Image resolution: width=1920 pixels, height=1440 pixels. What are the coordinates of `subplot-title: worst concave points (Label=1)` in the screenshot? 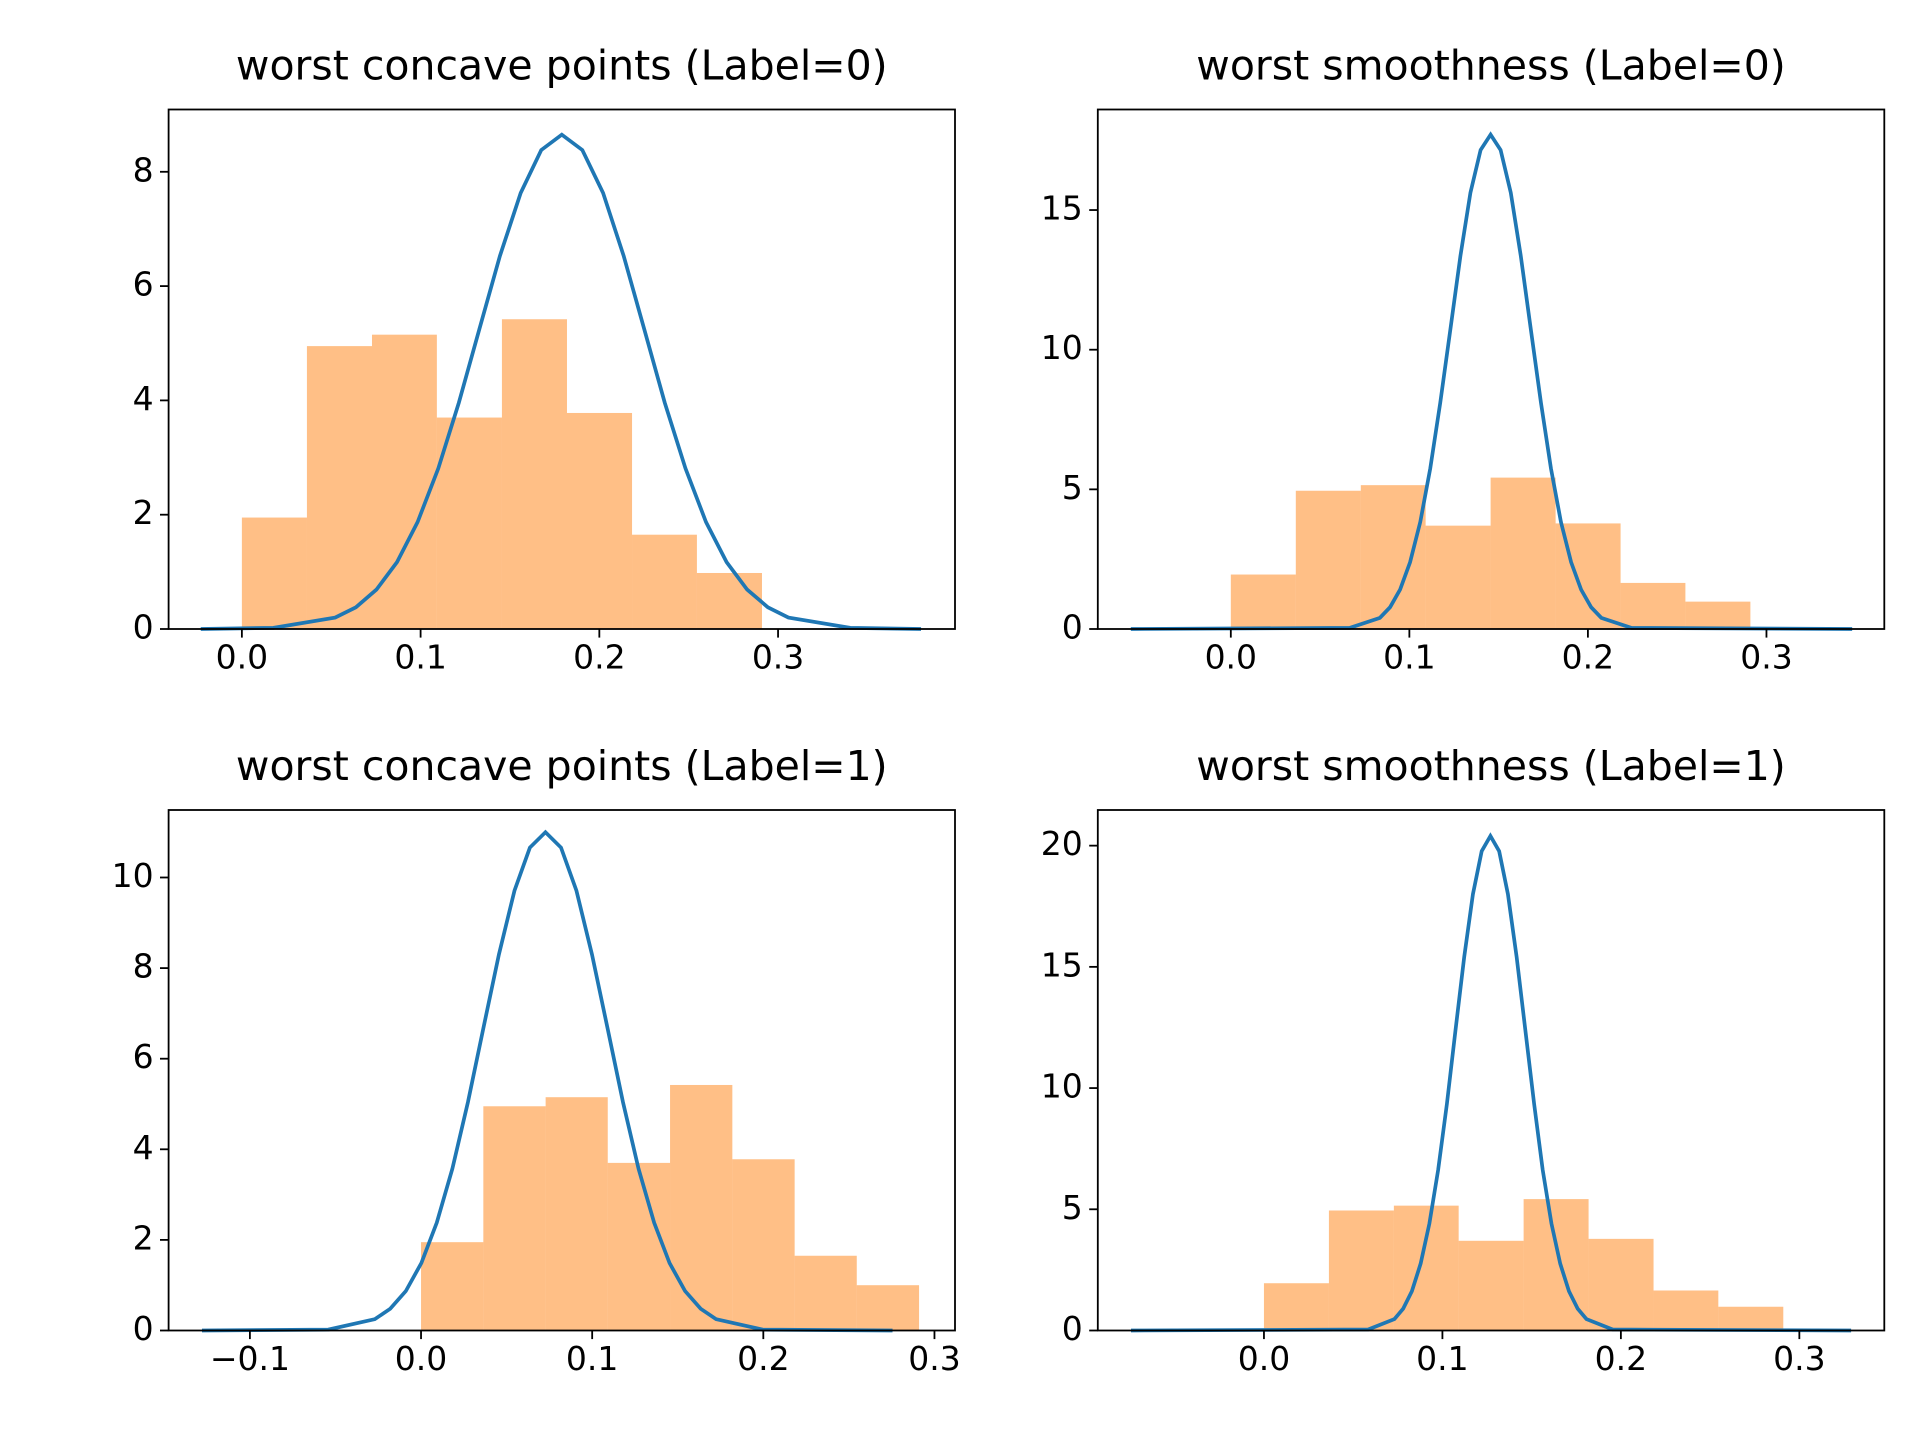 It's located at (562, 766).